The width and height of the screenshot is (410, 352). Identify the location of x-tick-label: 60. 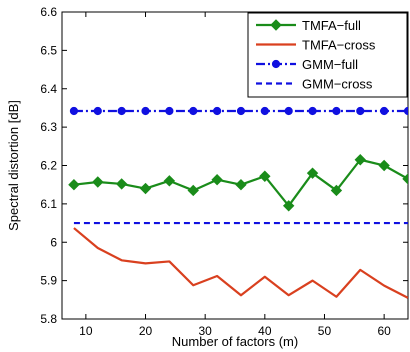
(384, 331).